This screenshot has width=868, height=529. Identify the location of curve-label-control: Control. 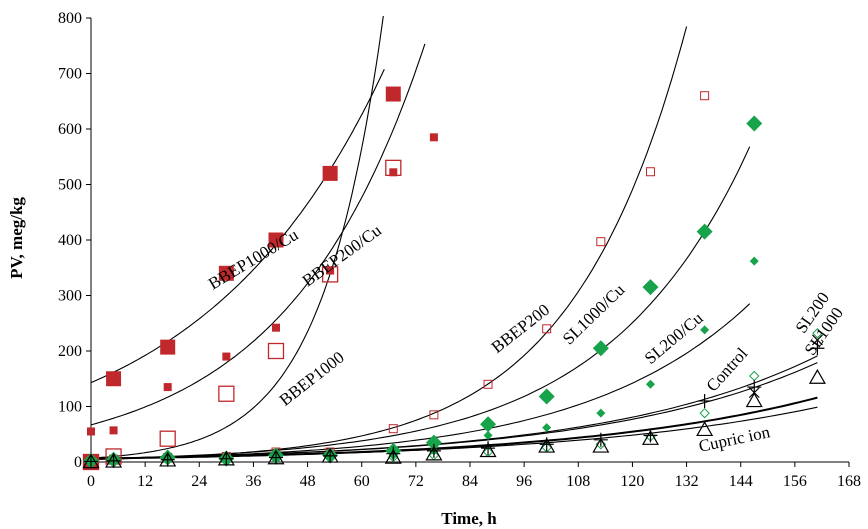
(726, 370).